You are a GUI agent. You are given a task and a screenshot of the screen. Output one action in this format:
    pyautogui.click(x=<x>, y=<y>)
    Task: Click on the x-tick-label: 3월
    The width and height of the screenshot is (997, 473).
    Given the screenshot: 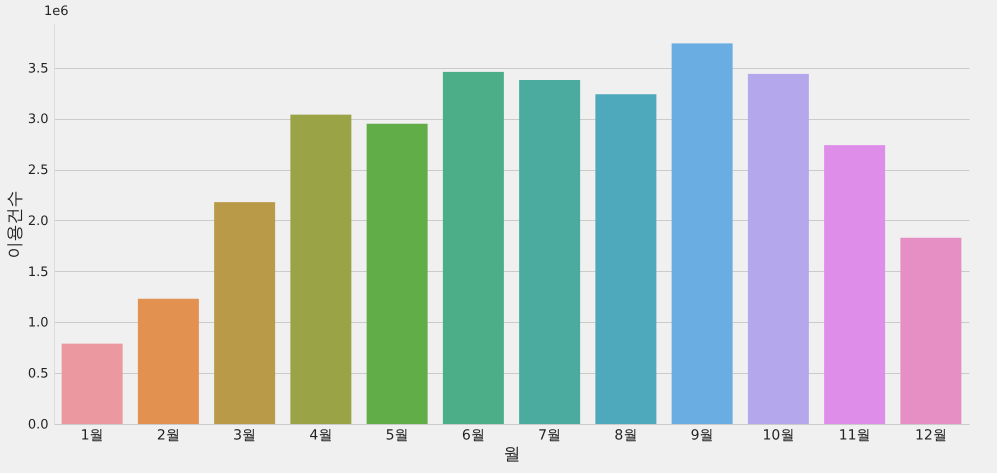 What is the action you would take?
    pyautogui.click(x=244, y=436)
    